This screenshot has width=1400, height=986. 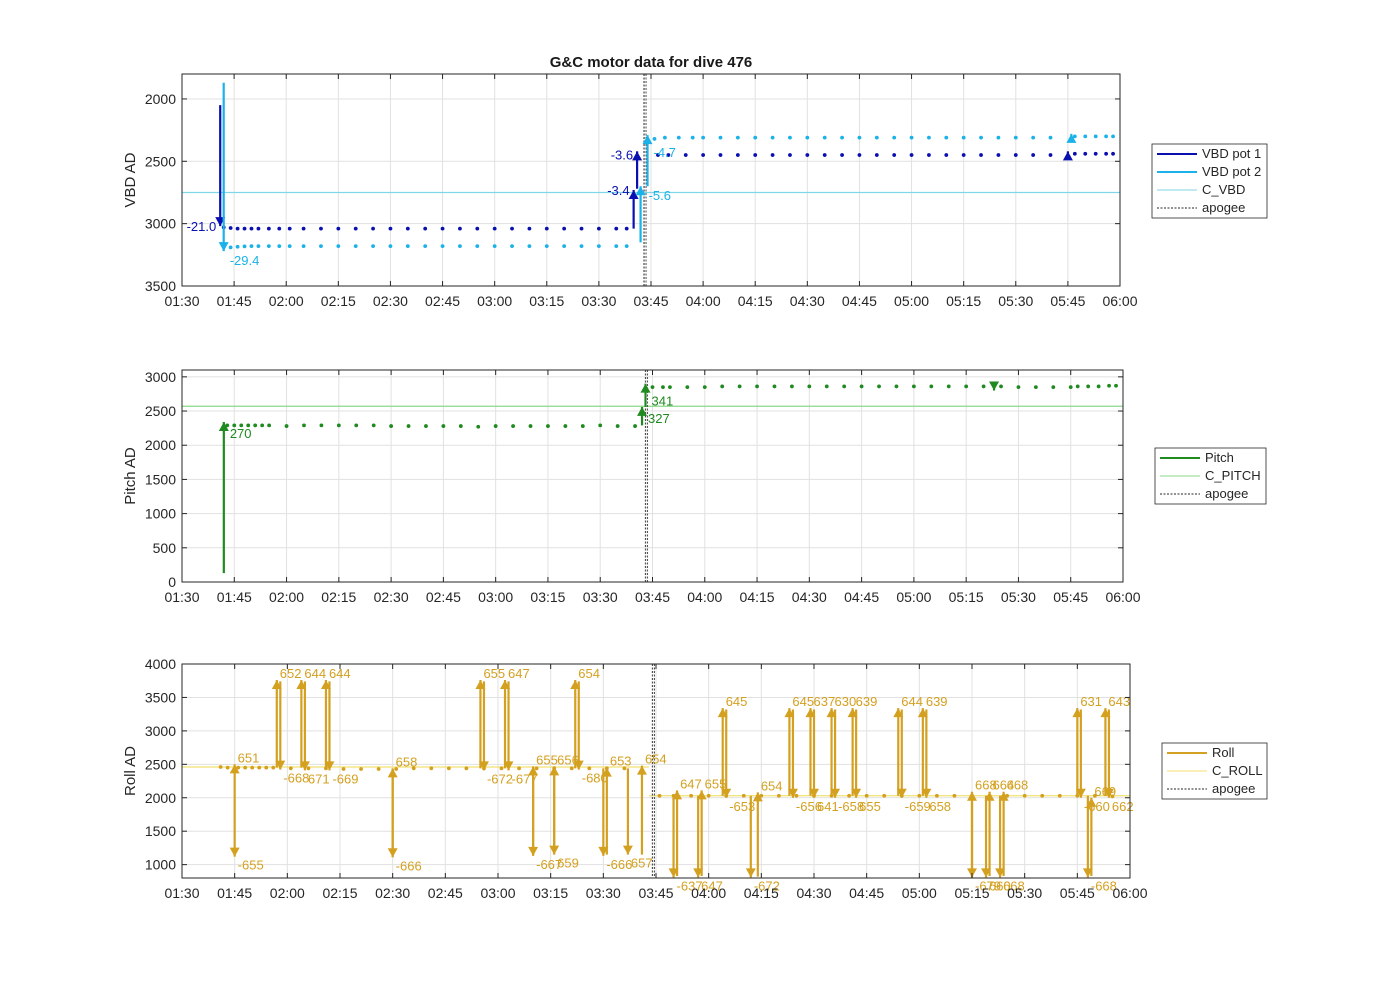 What do you see at coordinates (165, 548) in the screenshot?
I see `y-tick-label: 500` at bounding box center [165, 548].